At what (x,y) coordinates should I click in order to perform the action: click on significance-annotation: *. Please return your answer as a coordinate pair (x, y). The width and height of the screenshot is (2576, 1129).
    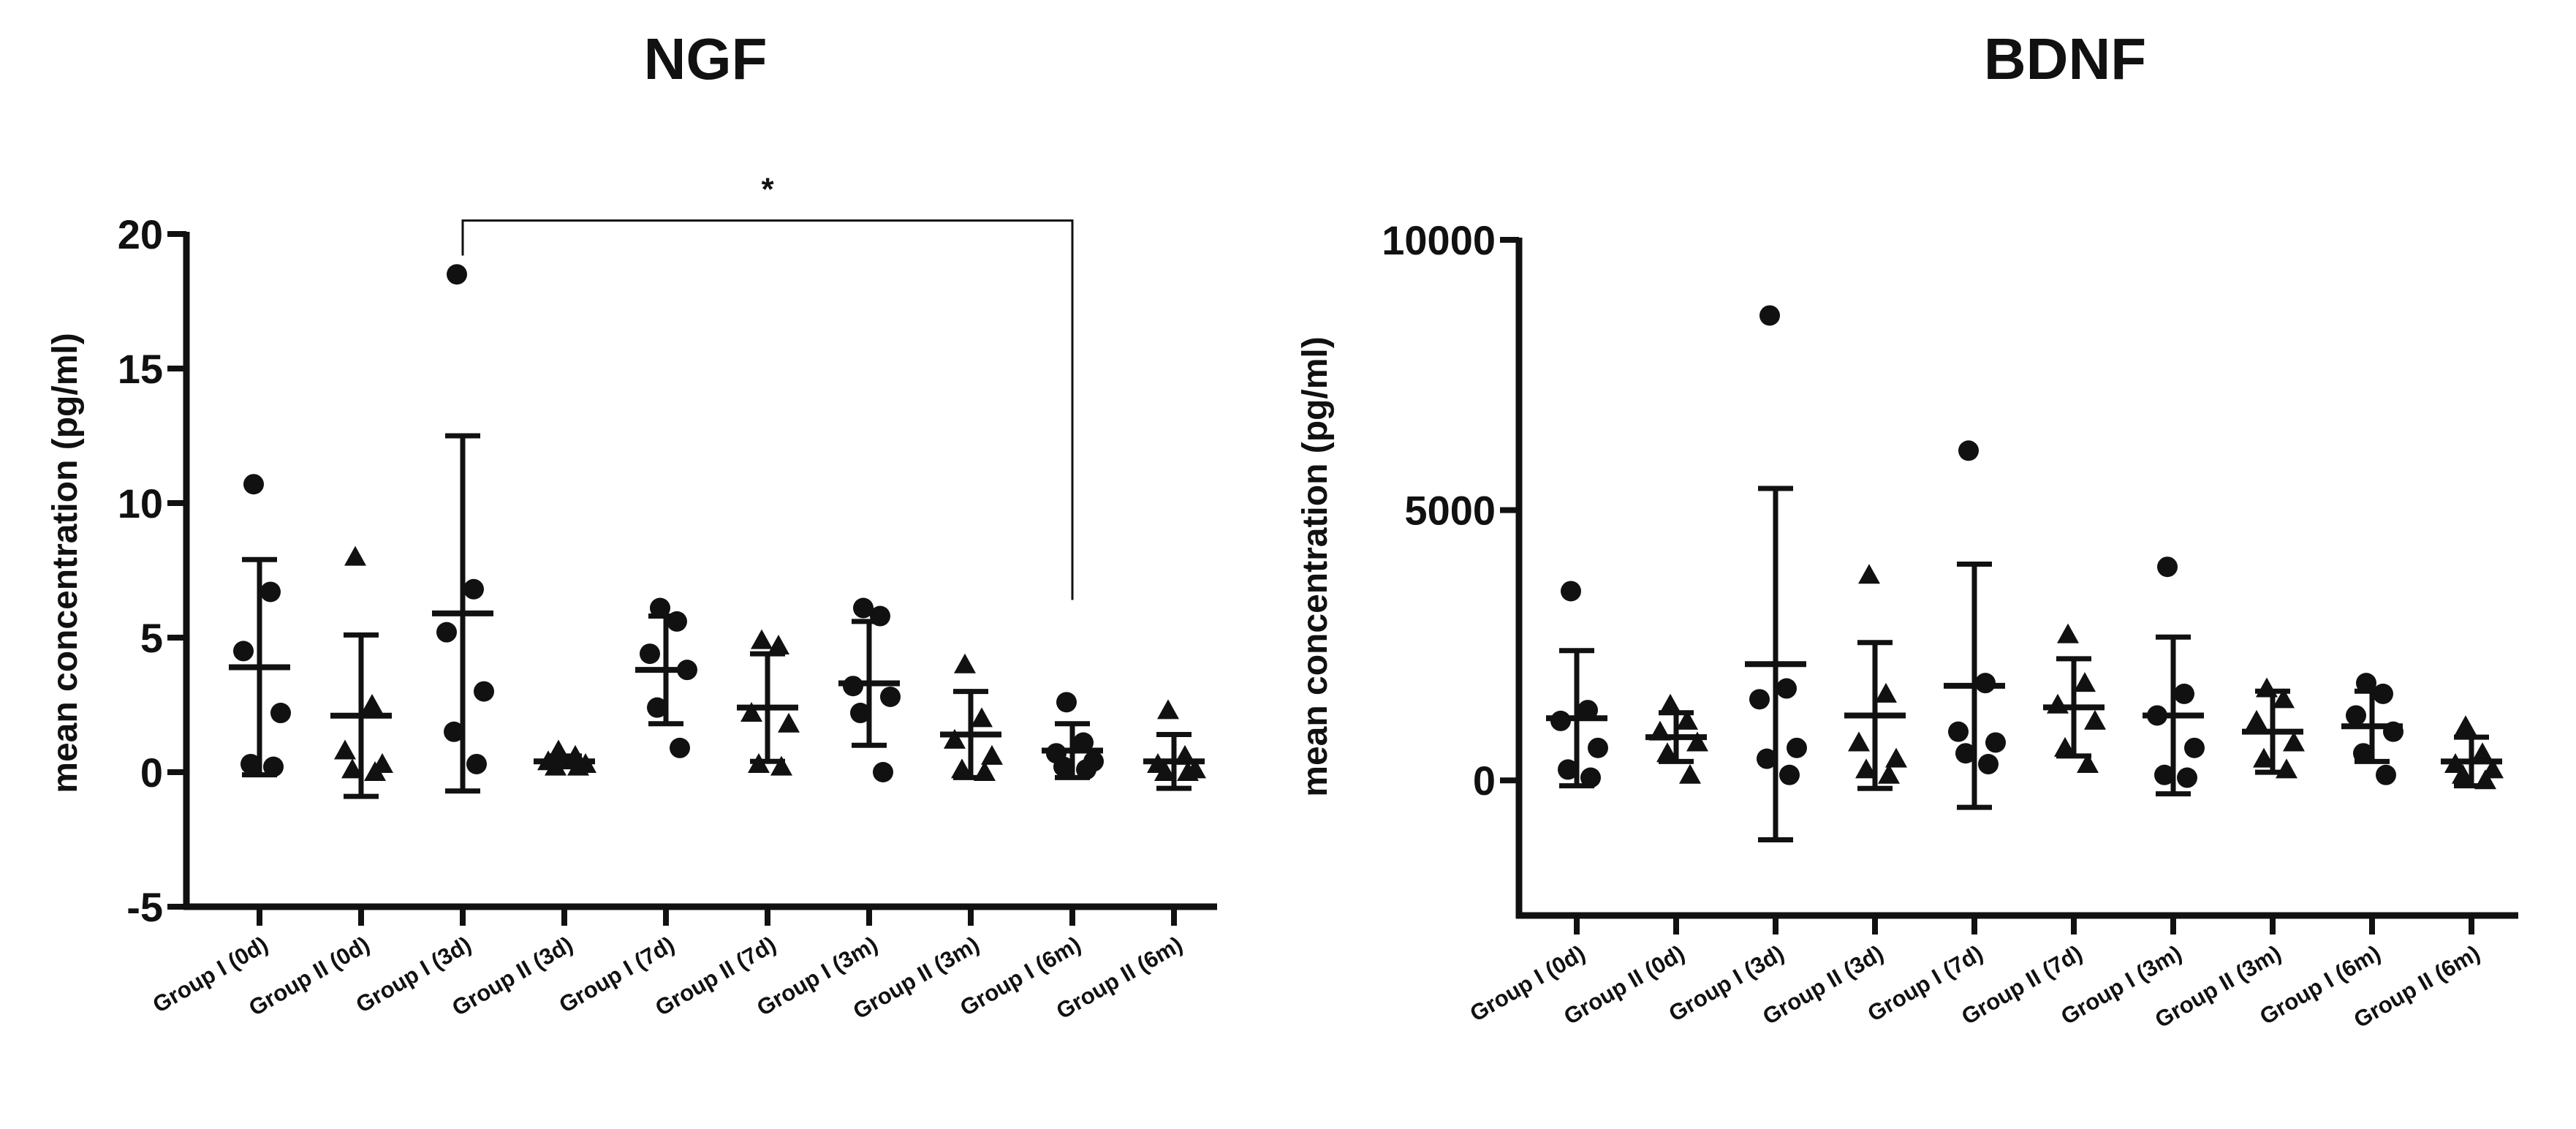
    Looking at the image, I should click on (767, 386).